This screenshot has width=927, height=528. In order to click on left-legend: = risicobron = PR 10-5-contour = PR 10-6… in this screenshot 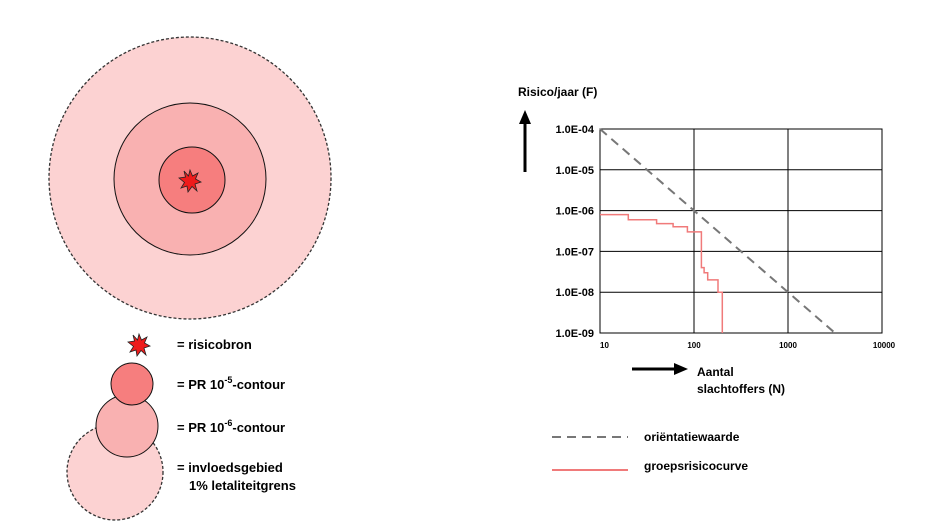, I will do `click(181, 426)`.